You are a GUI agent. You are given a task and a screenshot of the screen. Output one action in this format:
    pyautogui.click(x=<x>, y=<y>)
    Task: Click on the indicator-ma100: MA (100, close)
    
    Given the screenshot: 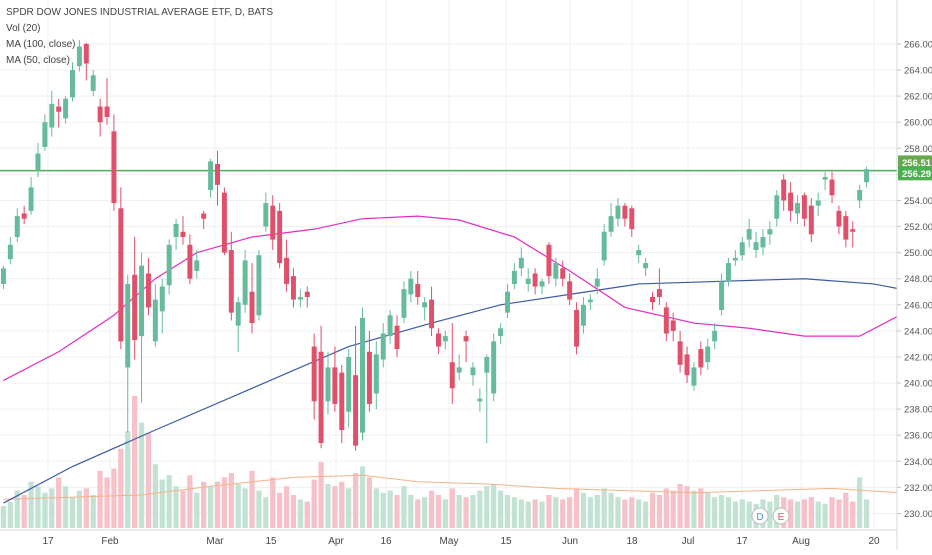 What is the action you would take?
    pyautogui.click(x=41, y=44)
    